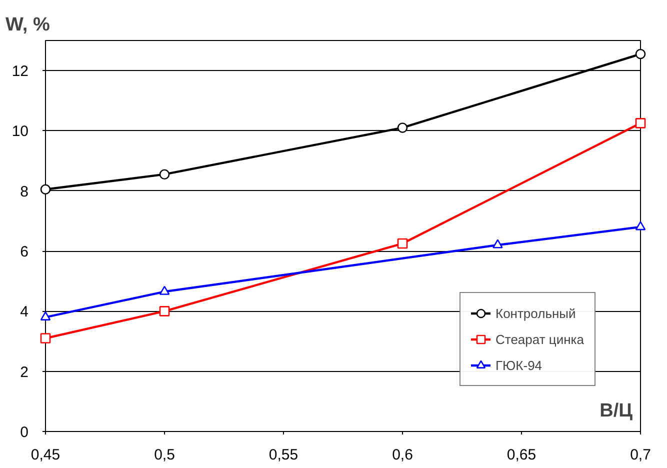 Image resolution: width=667 pixels, height=468 pixels. Describe the element at coordinates (536, 313) in the screenshot. I see `legend-label: Контрольный` at that location.